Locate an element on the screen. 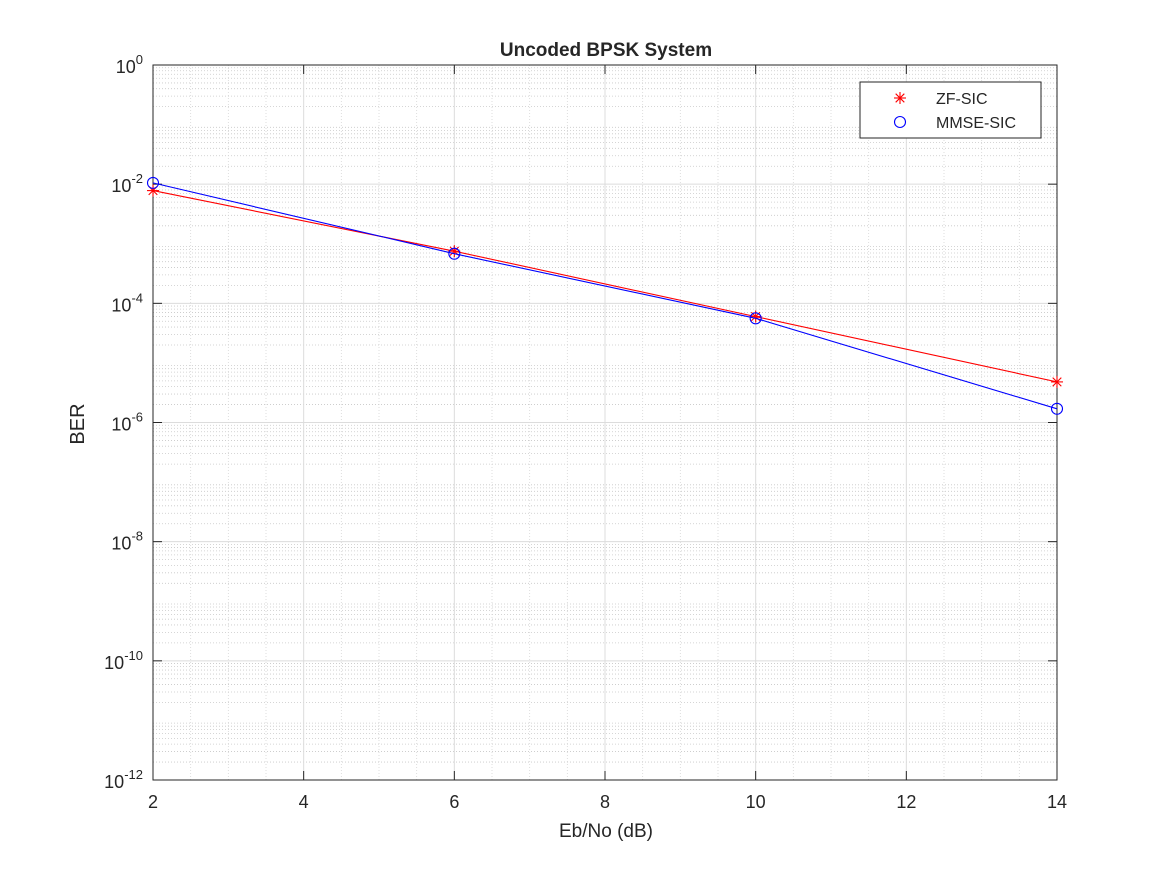 The height and width of the screenshot is (880, 1167). legend: ZF-SIC MMSE-SIC is located at coordinates (950, 110).